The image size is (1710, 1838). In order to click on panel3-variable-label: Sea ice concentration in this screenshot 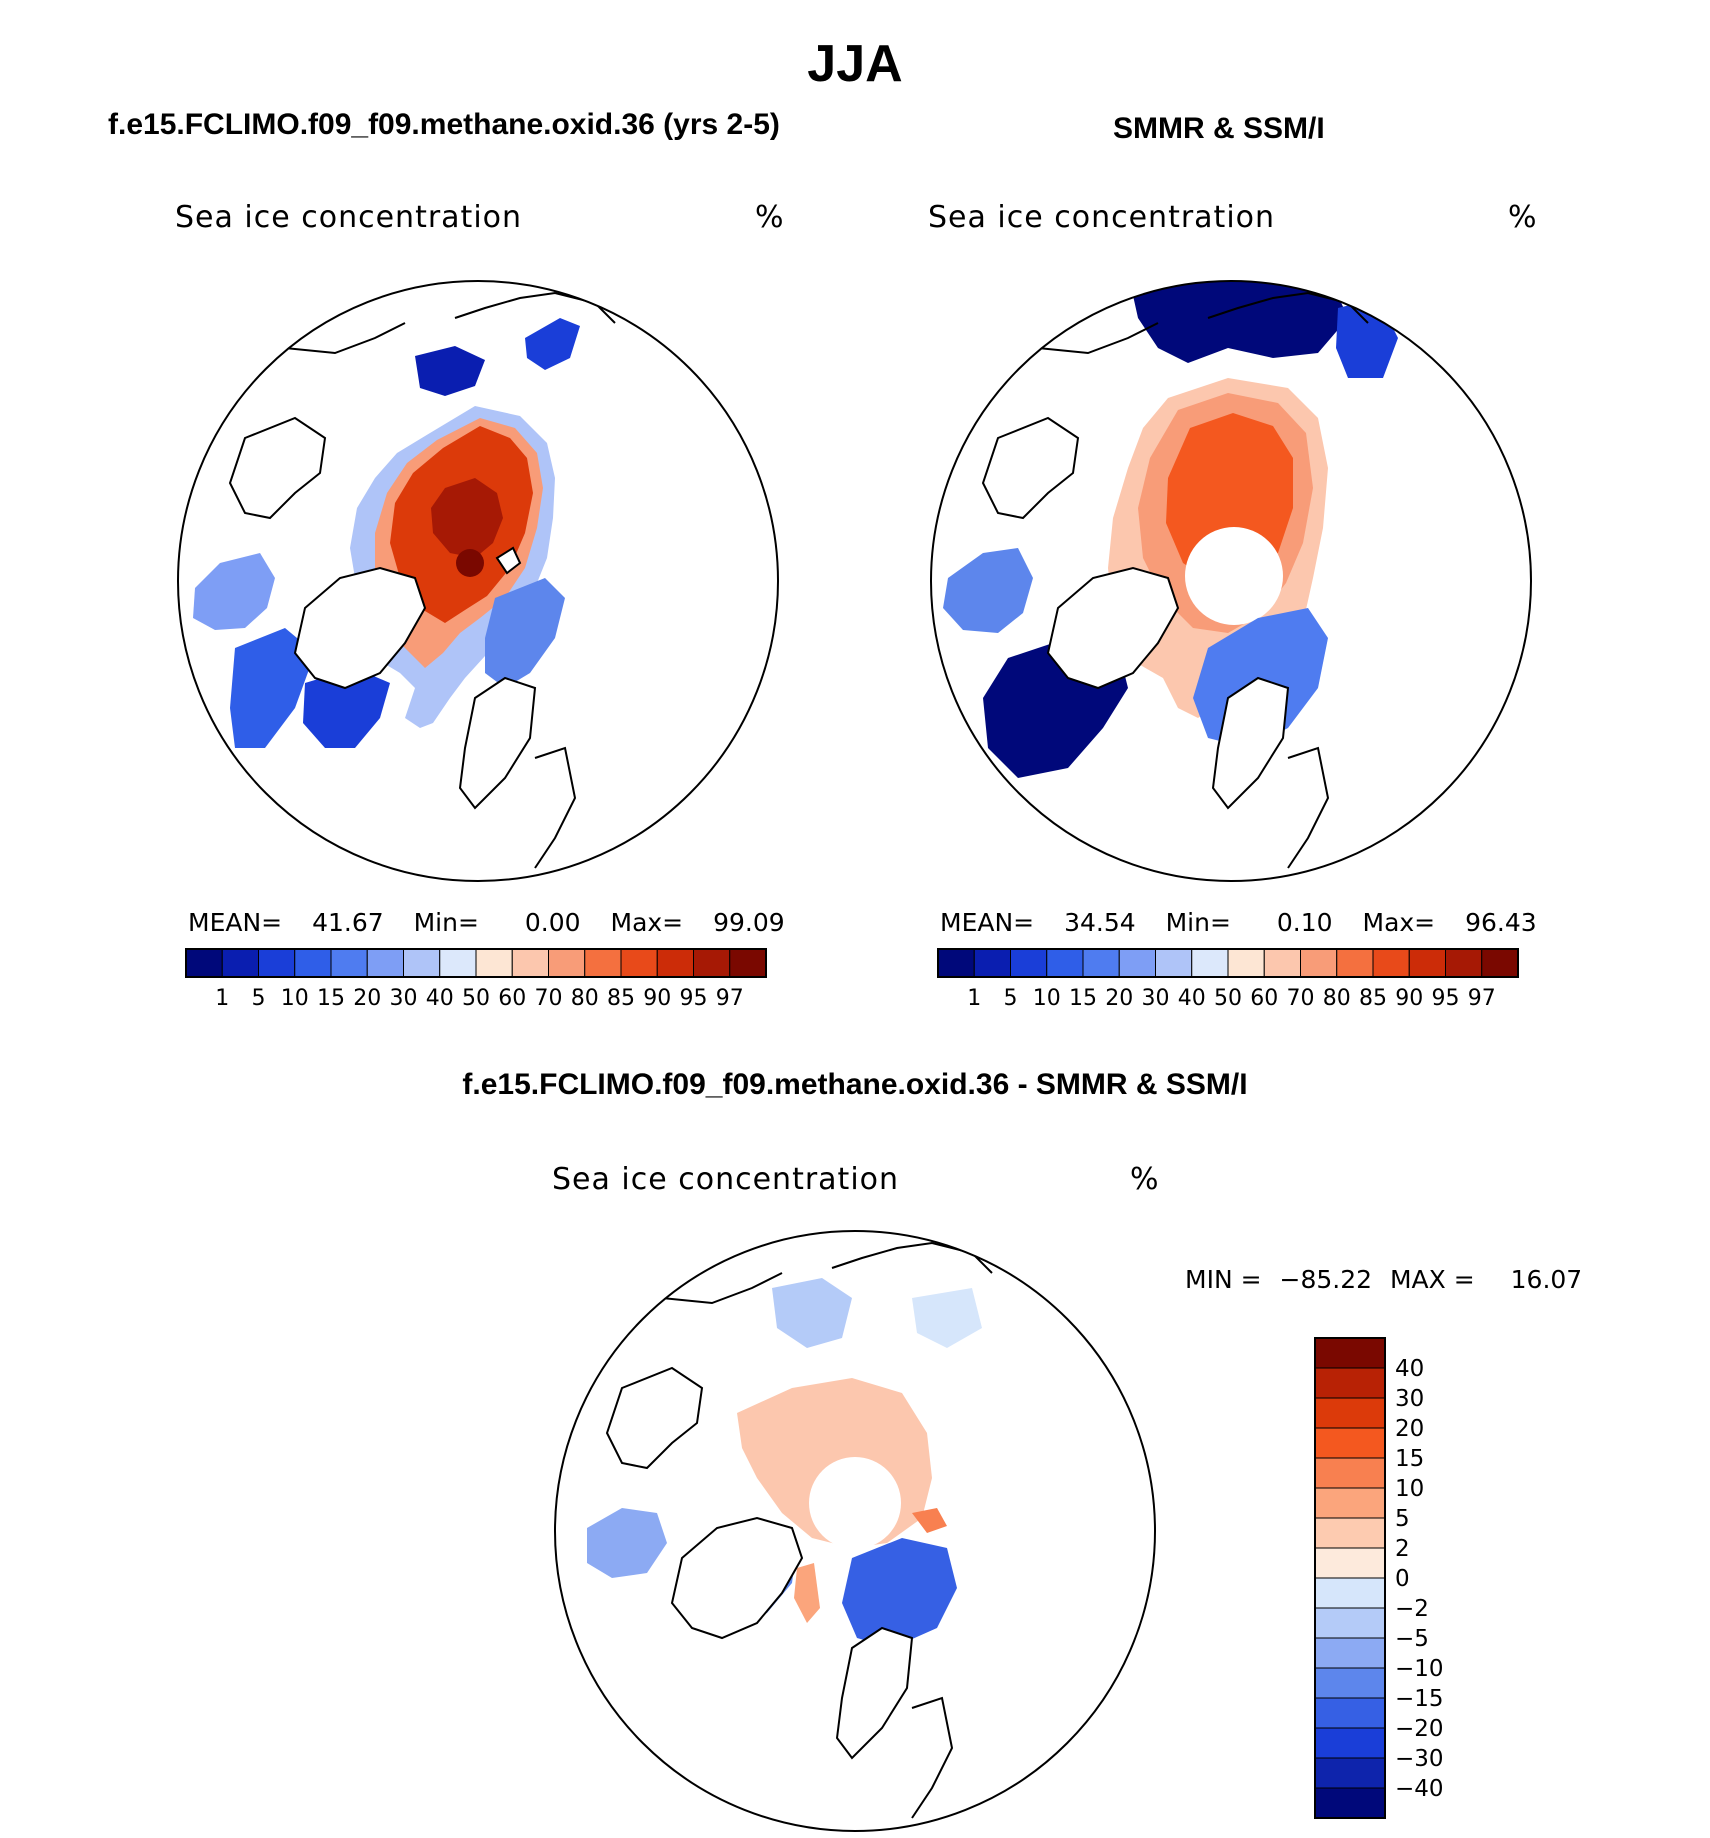, I will do `click(726, 1179)`.